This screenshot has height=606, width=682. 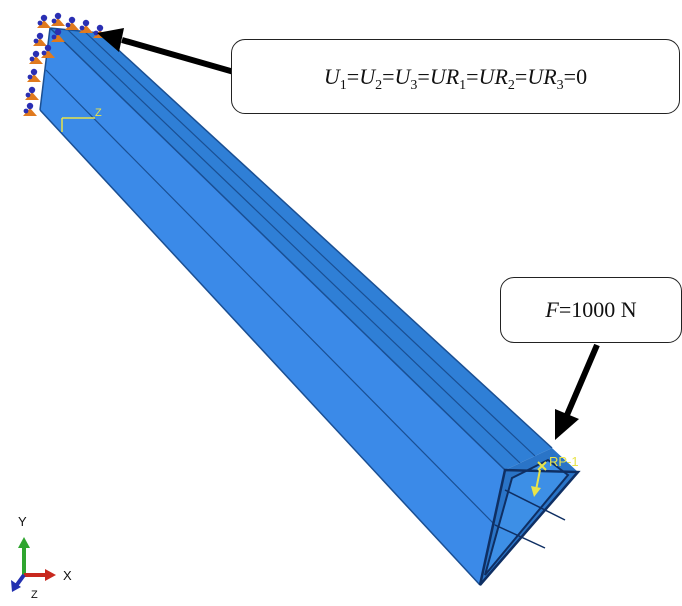 I want to click on triad-z-label: Z, so click(x=34, y=595).